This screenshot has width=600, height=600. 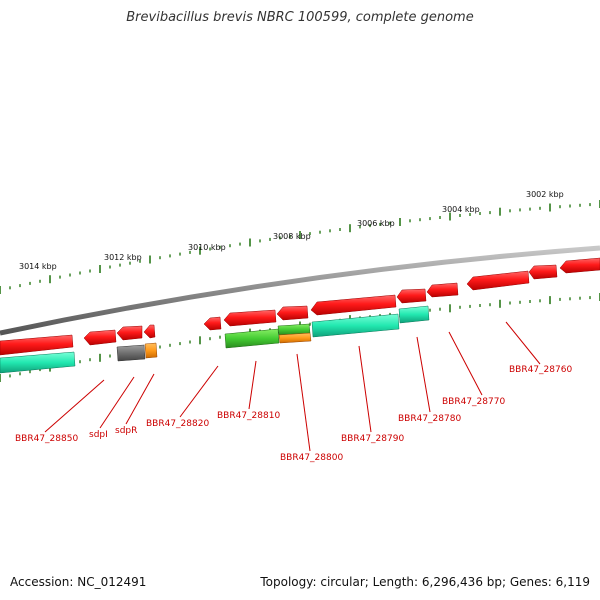 What do you see at coordinates (473, 402) in the screenshot?
I see `gene-label: BBR47_28770` at bounding box center [473, 402].